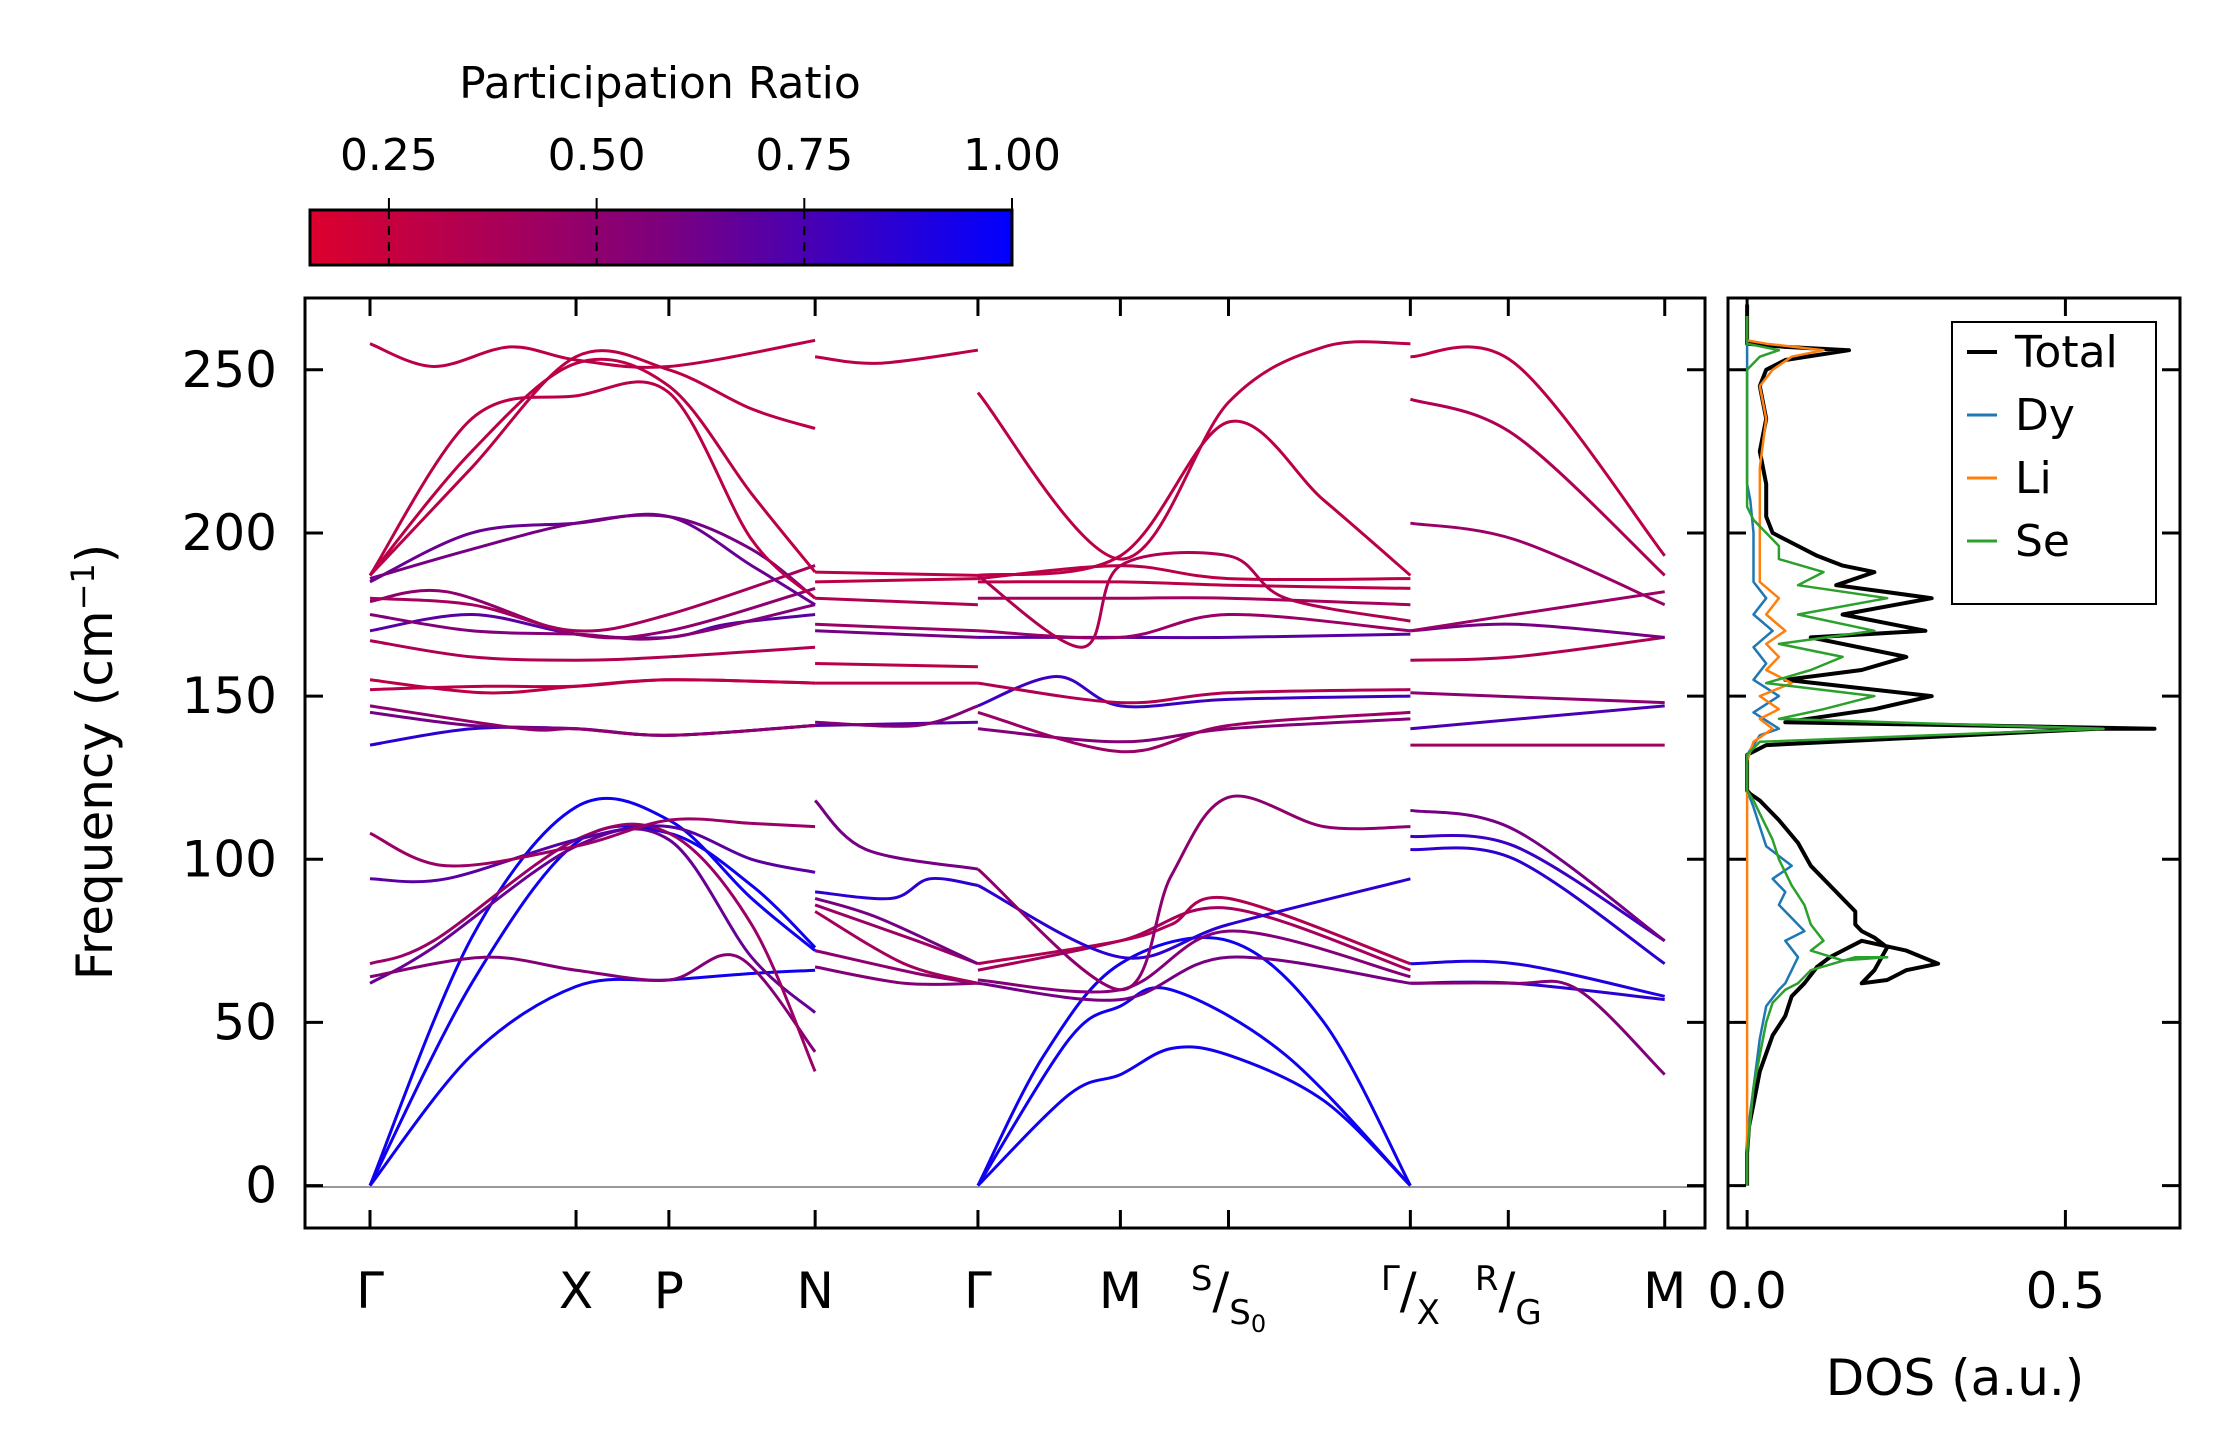 The image size is (2222, 1455). I want to click on ylabel-superscript: −1, so click(83, 586).